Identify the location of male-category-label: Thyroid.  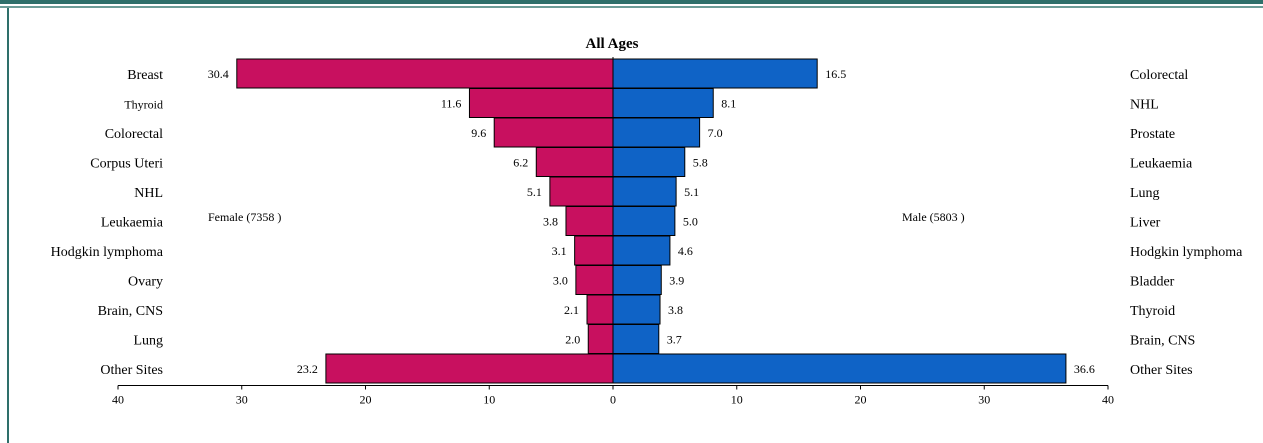
(1152, 311).